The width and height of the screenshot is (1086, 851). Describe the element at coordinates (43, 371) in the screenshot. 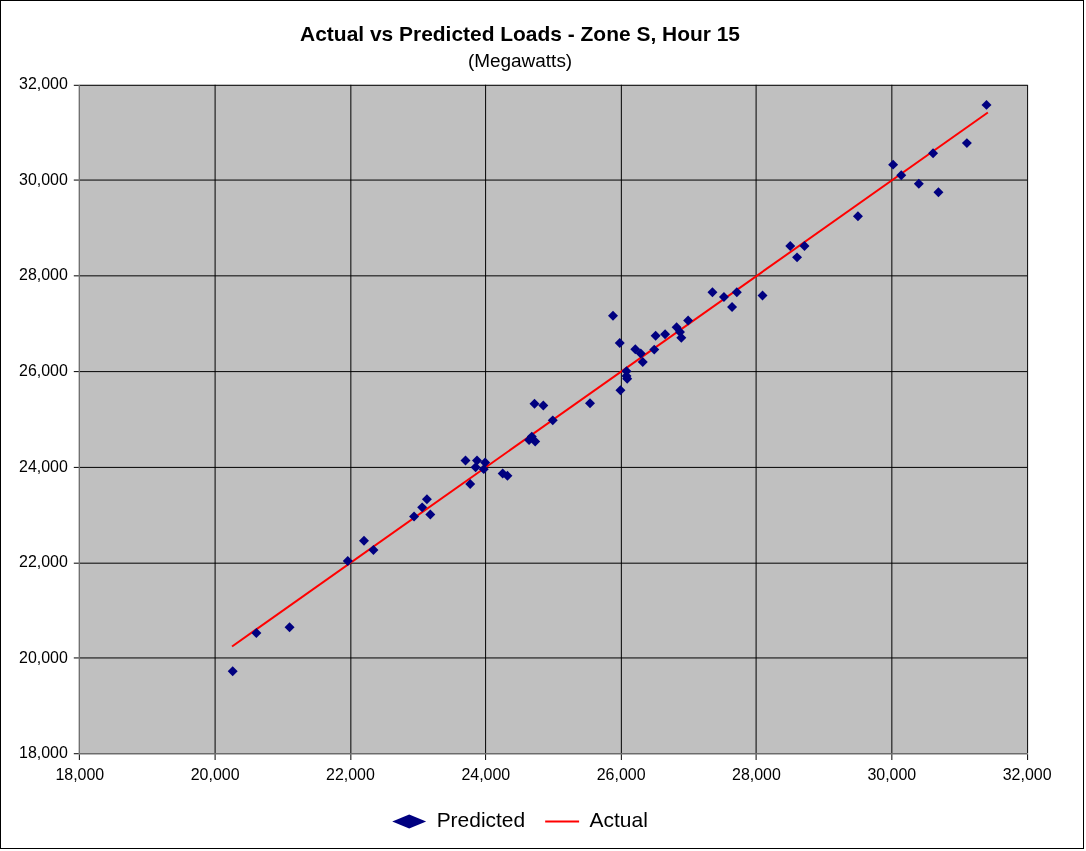

I see `y-tick-label: 26,000` at that location.